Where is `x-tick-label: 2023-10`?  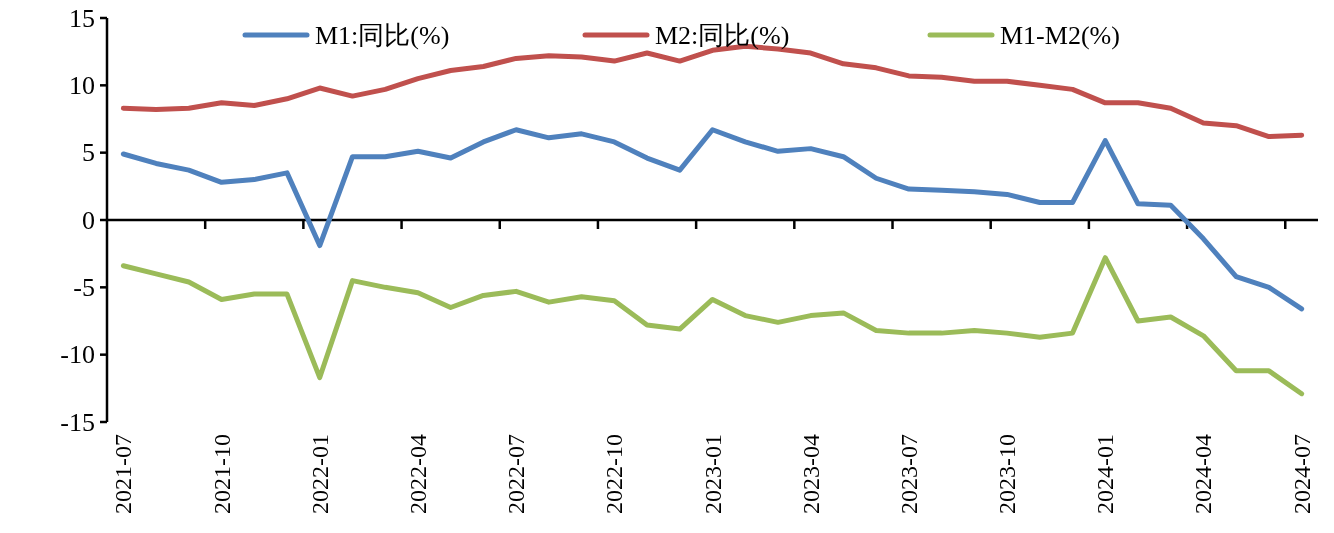 x-tick-label: 2023-10 is located at coordinates (1007, 474).